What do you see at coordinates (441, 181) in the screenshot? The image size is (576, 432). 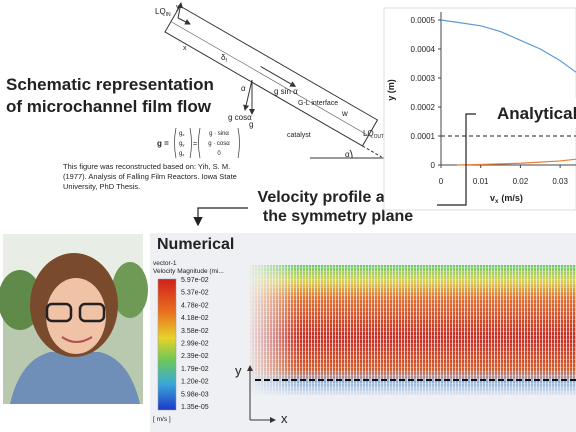 I see `x-tick-label: 0` at bounding box center [441, 181].